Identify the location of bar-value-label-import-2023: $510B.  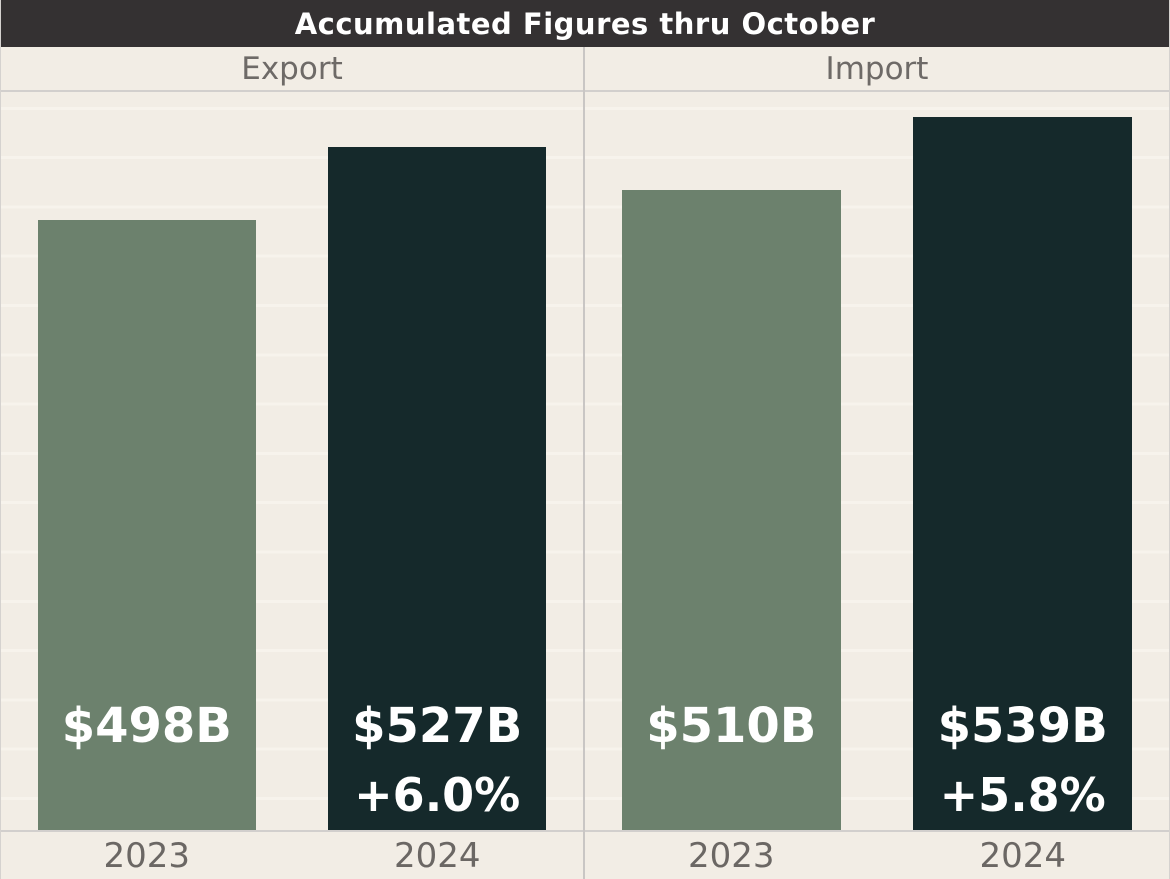
(731, 726).